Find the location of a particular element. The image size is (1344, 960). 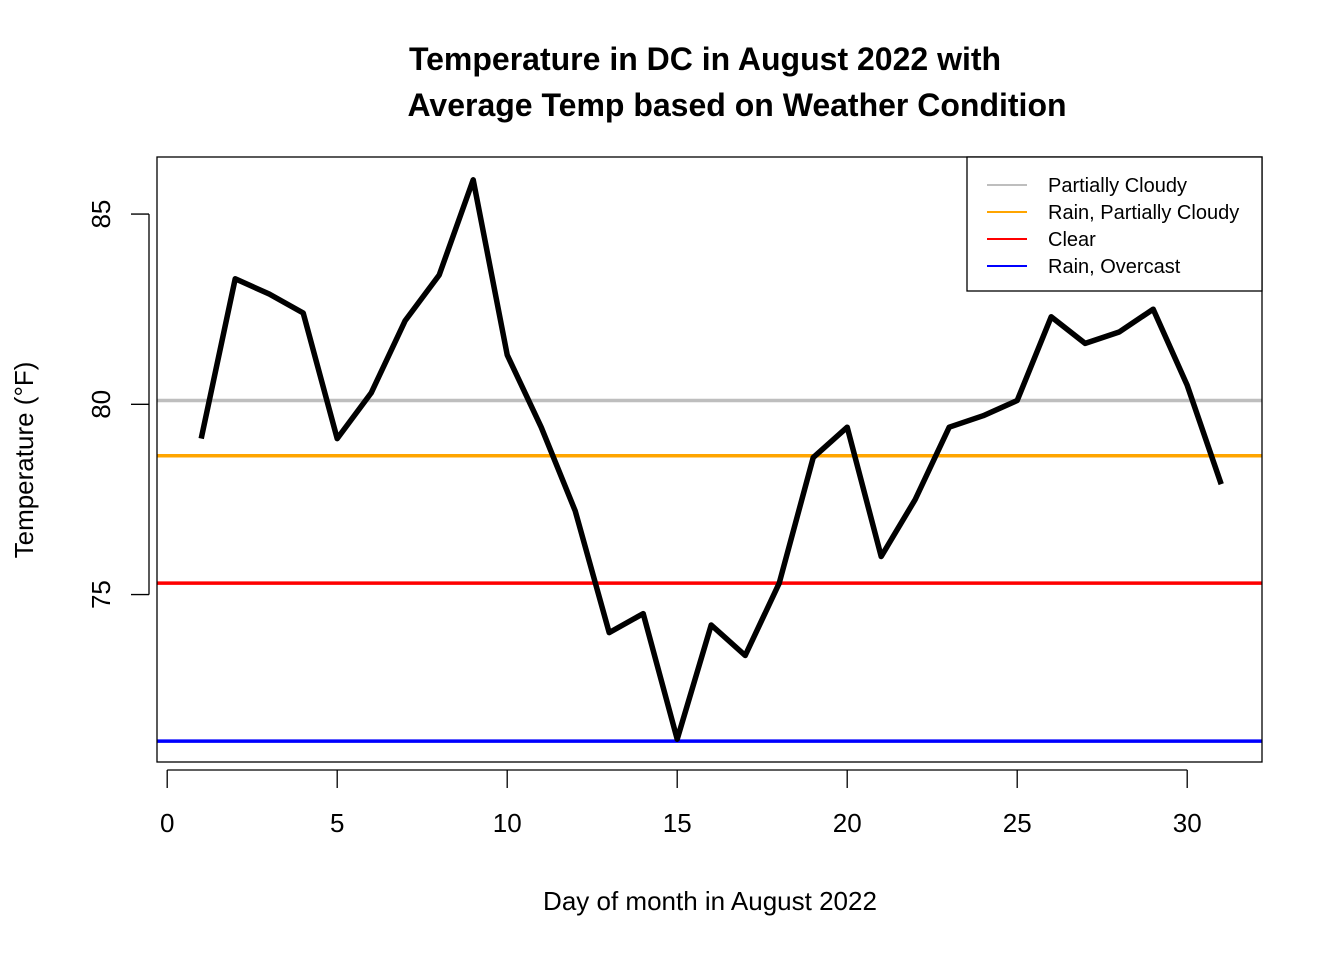

x-axis-label: Day of month in August 2022 is located at coordinates (710, 901).